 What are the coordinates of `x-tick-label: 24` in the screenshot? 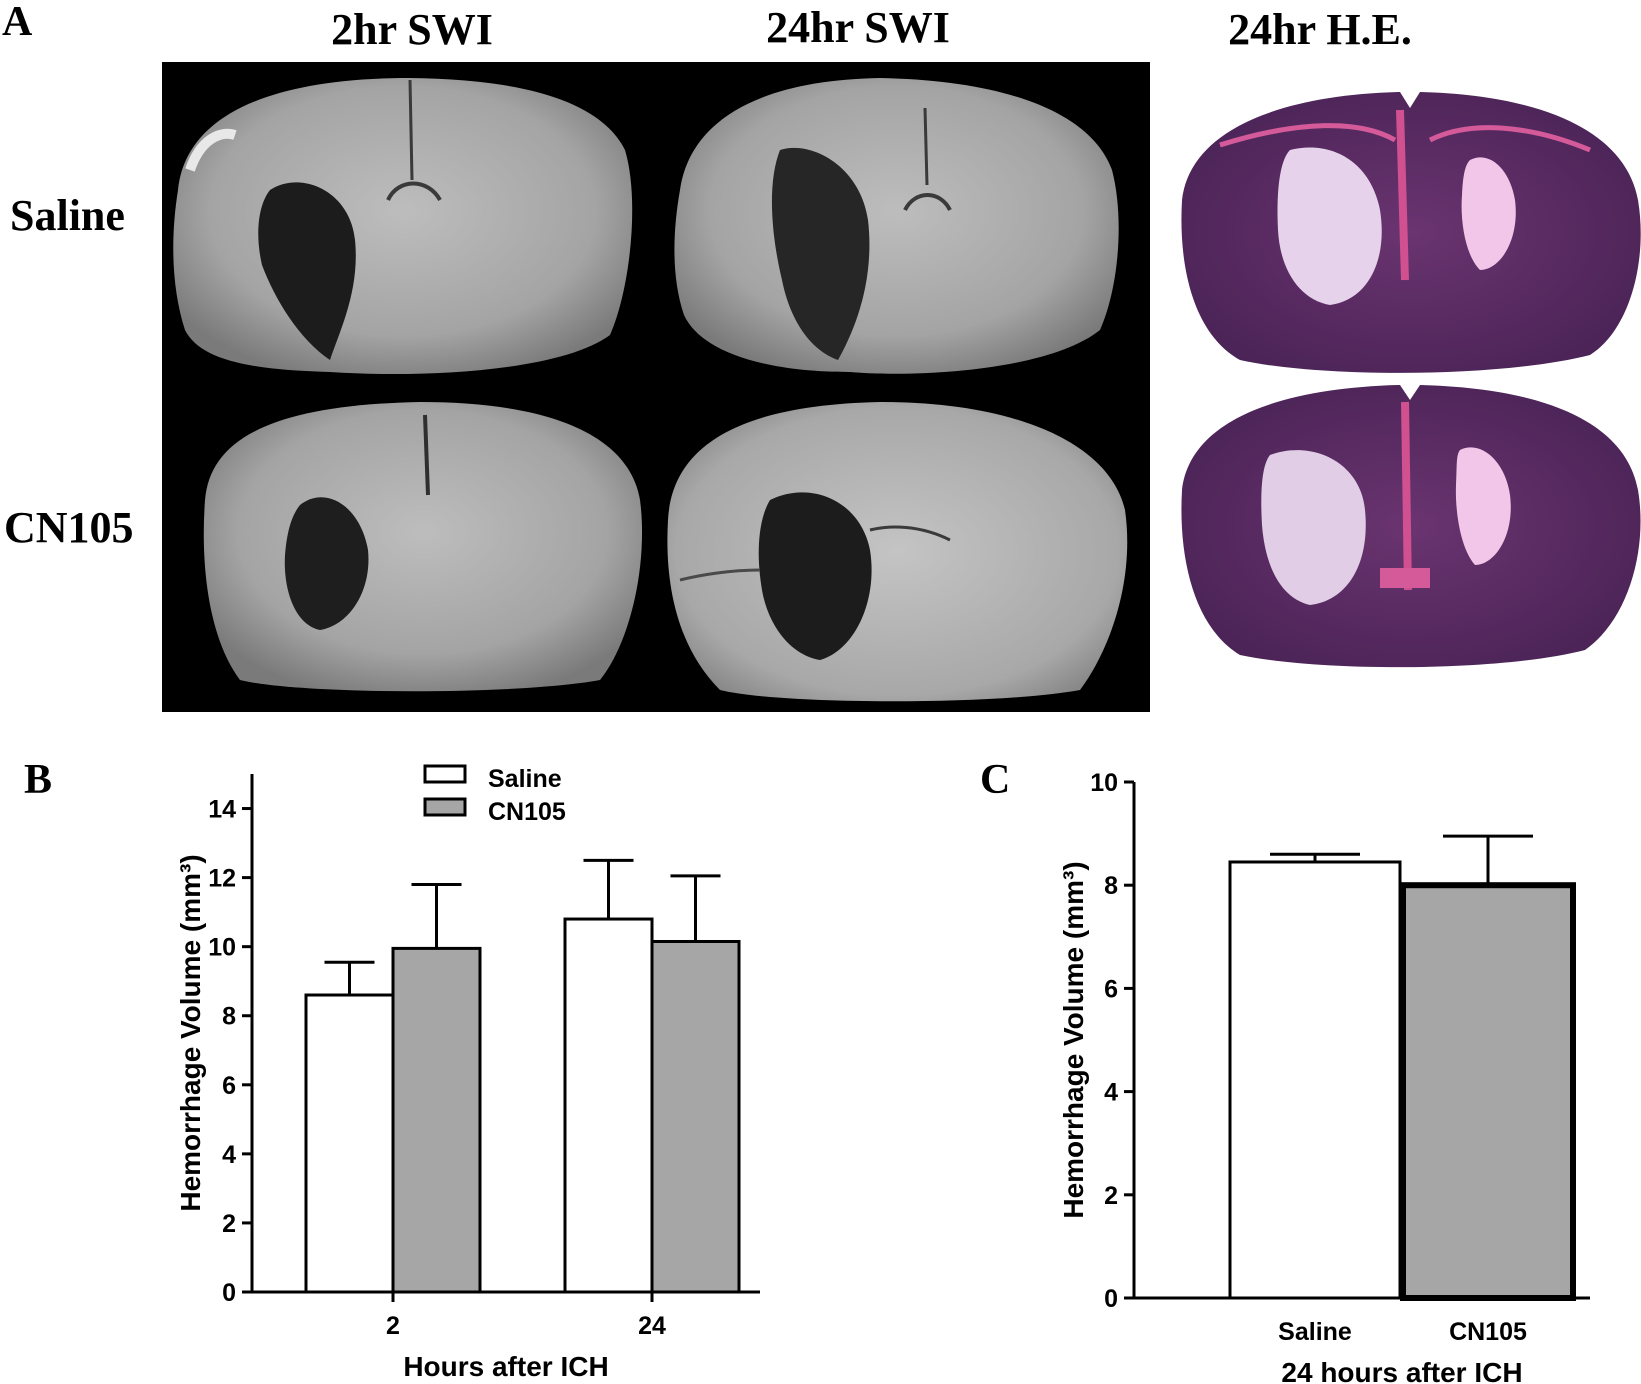 It's located at (652, 1326).